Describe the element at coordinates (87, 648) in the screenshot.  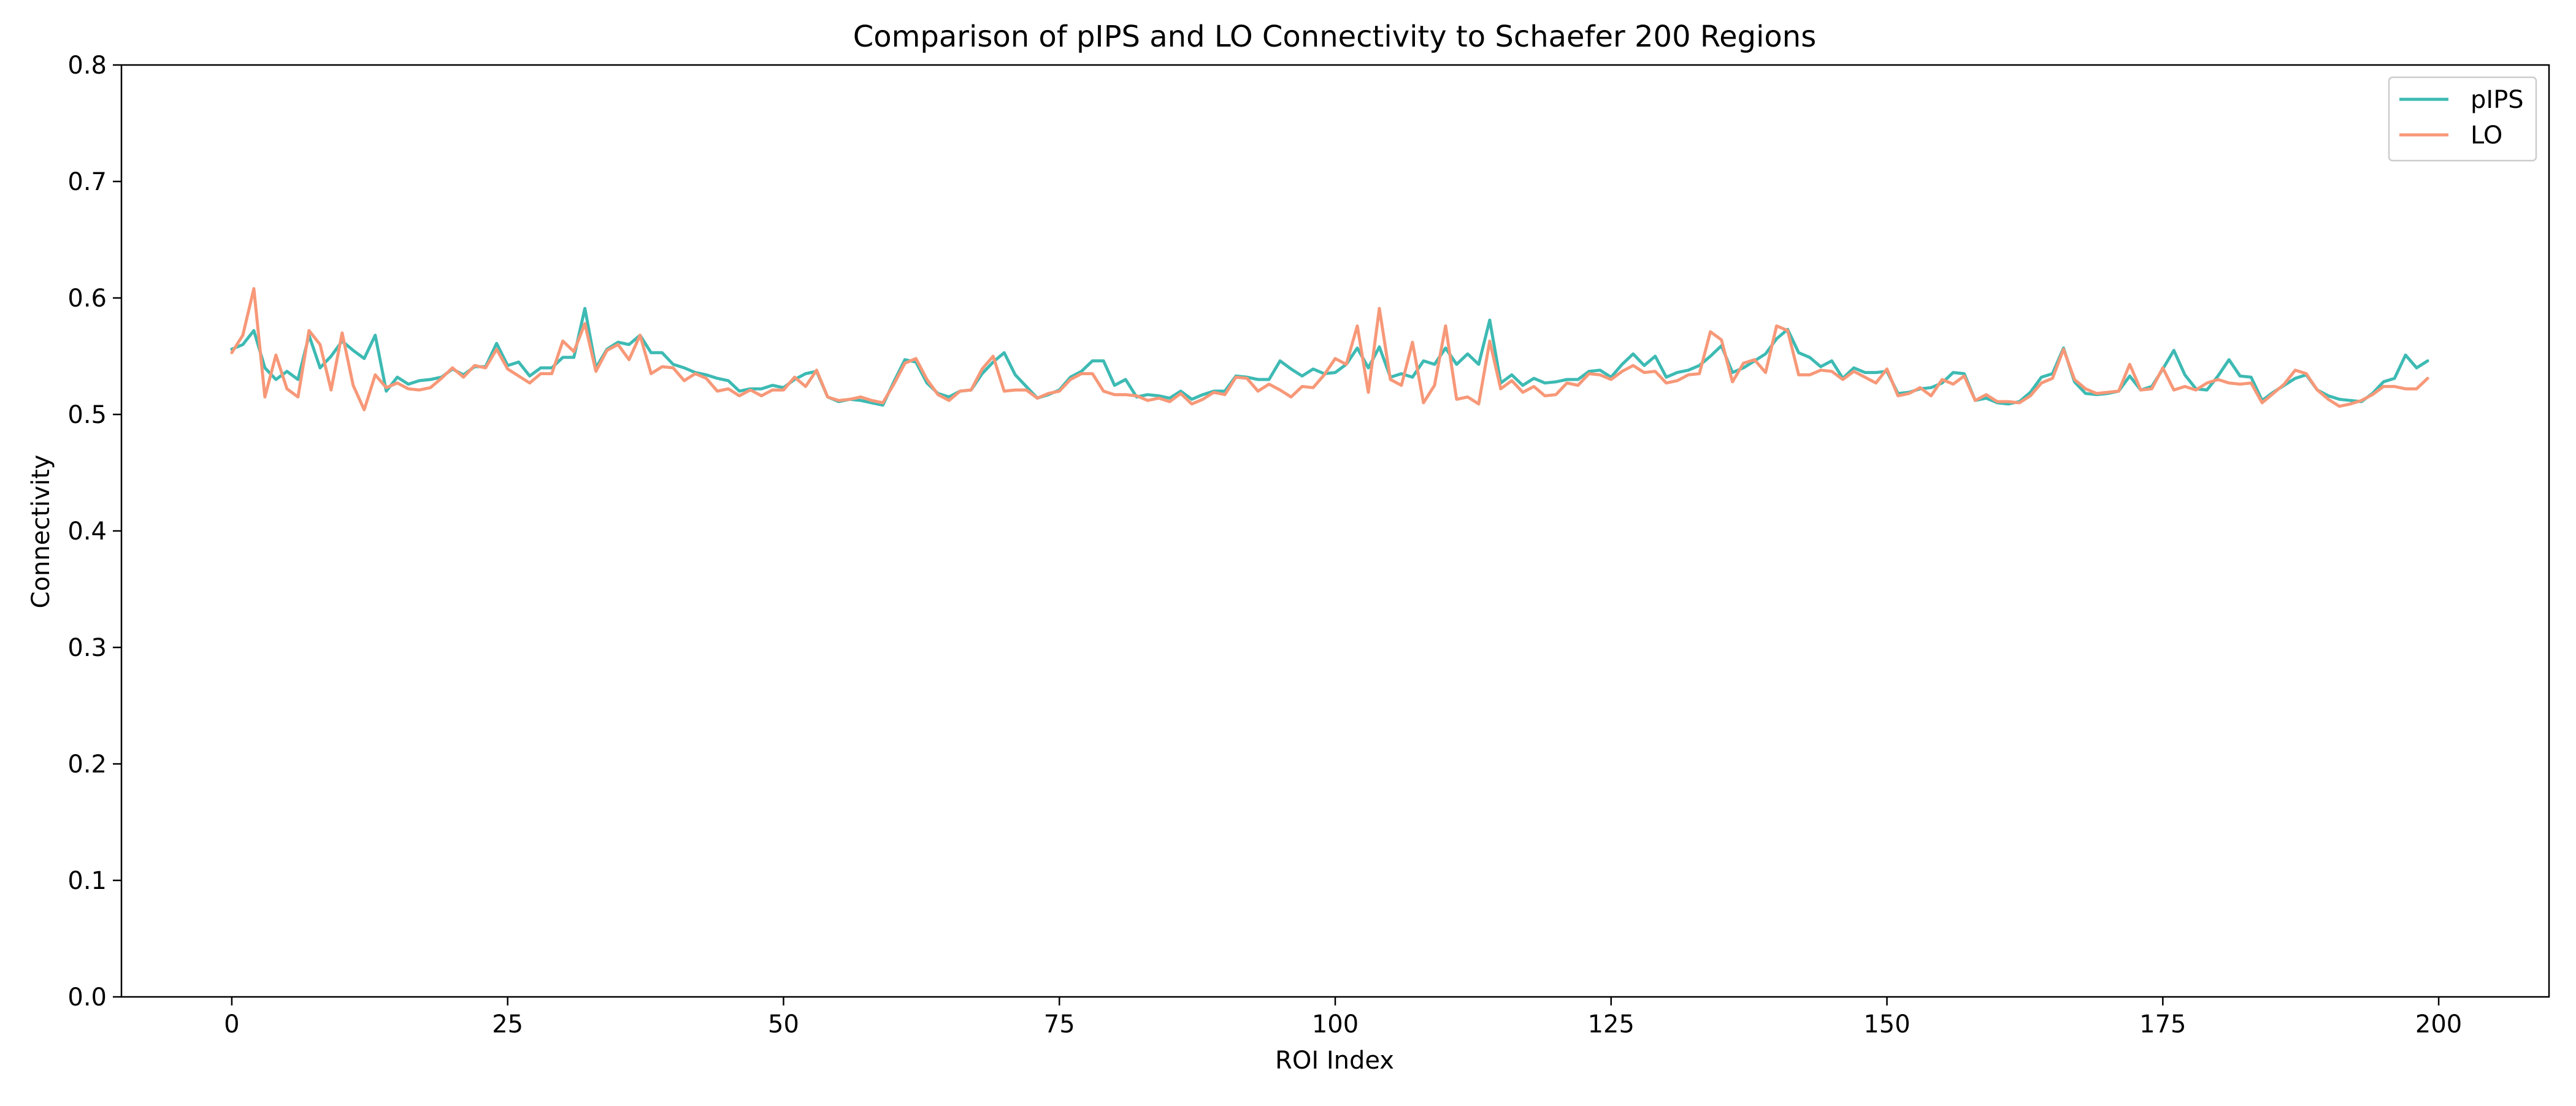
I see `y-tick-label: 0.3` at that location.